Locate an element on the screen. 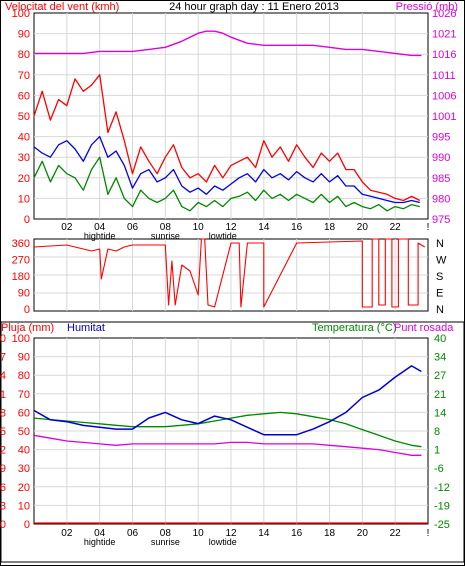  rain-tick: 18 is located at coordinates (3, 413).